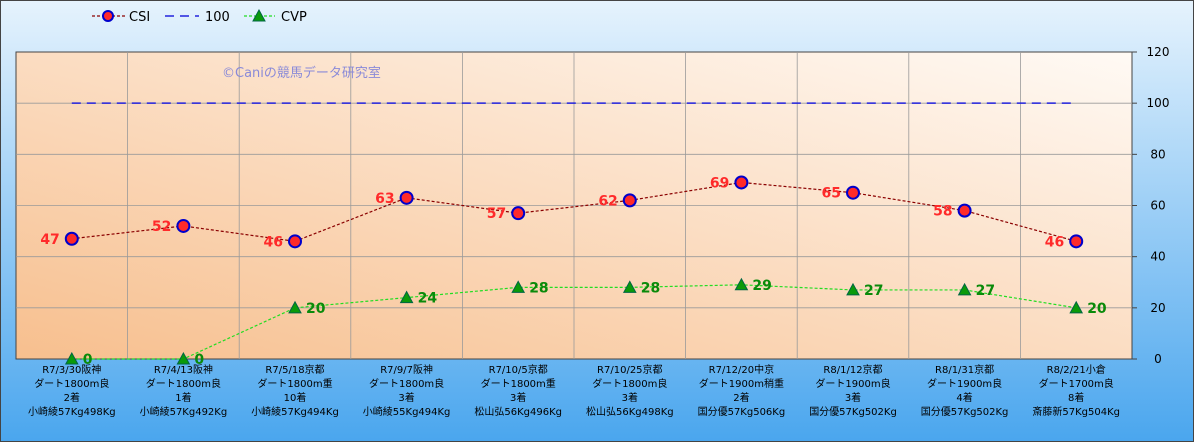 The height and width of the screenshot is (446, 1194). Describe the element at coordinates (496, 214) in the screenshot. I see `csi-data-label: 57` at that location.